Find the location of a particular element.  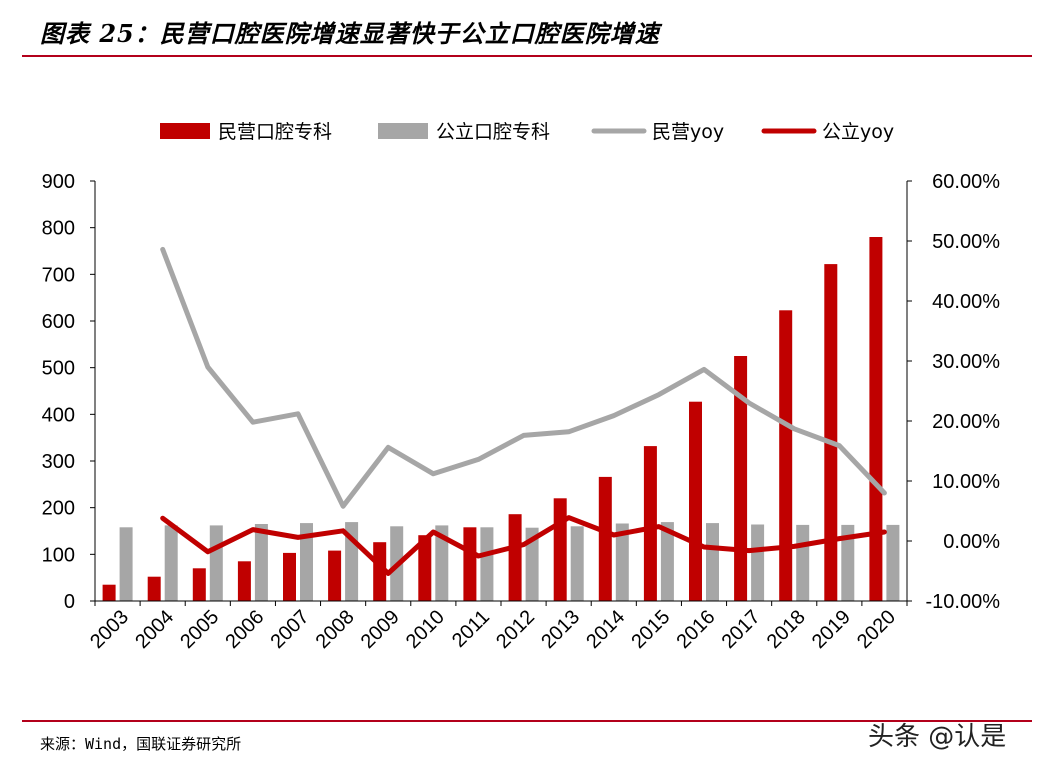

x-tick-label: 2007 is located at coordinates (290, 629).